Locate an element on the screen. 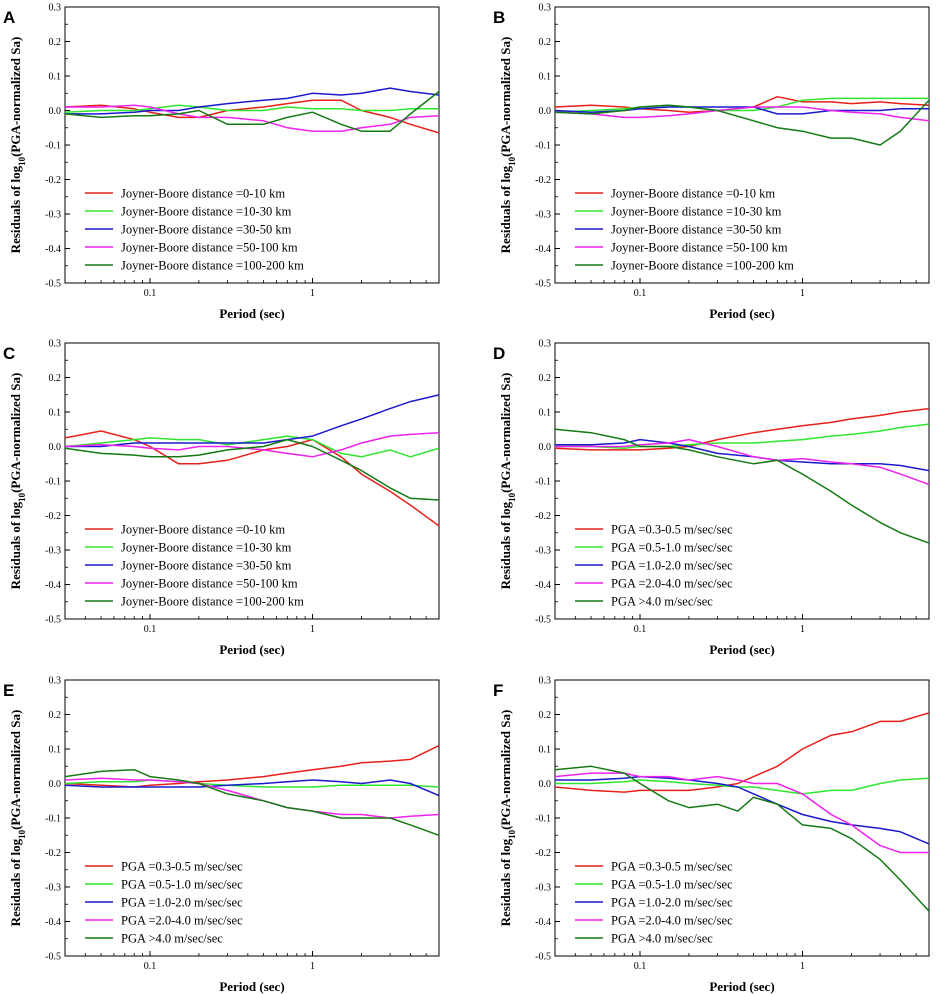 This screenshot has width=941, height=994. panel-letter: A is located at coordinates (9, 17).